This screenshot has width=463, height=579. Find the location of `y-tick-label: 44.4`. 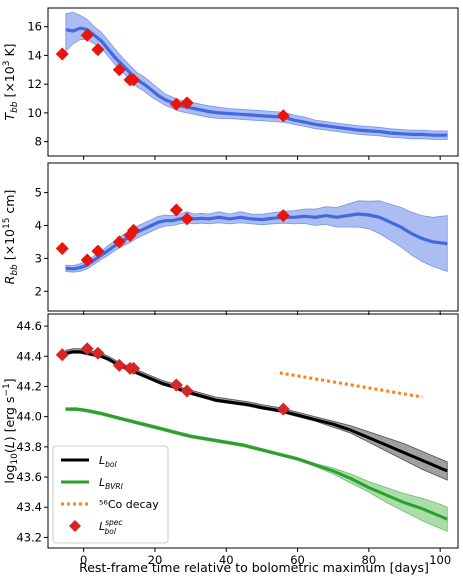

y-tick-label: 44.4 is located at coordinates (29, 356).